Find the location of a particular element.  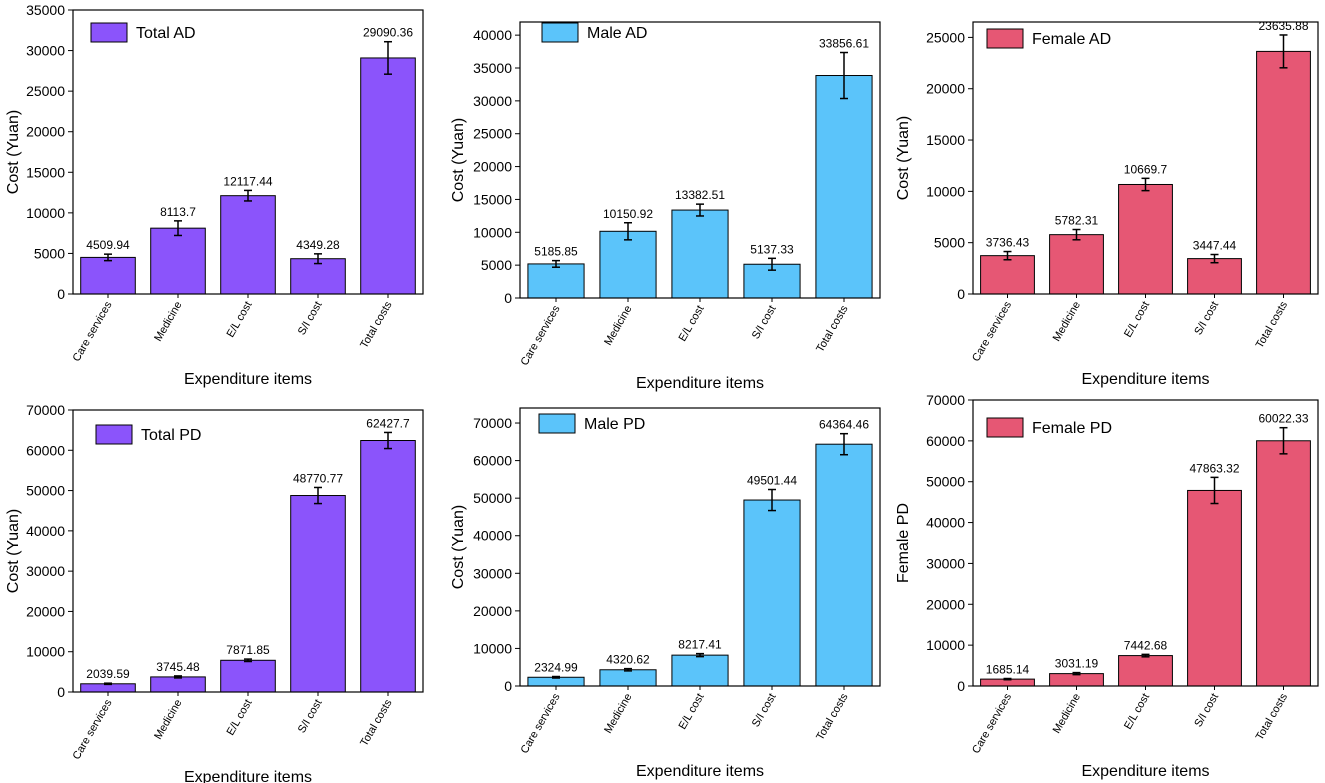

value-label-4: 49501.44 is located at coordinates (772, 481).